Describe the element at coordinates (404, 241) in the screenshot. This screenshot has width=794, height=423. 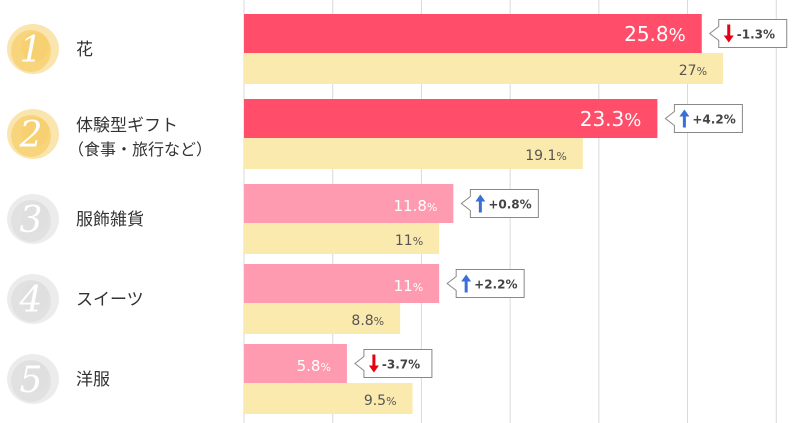
I see `previous-value-number: 11` at that location.